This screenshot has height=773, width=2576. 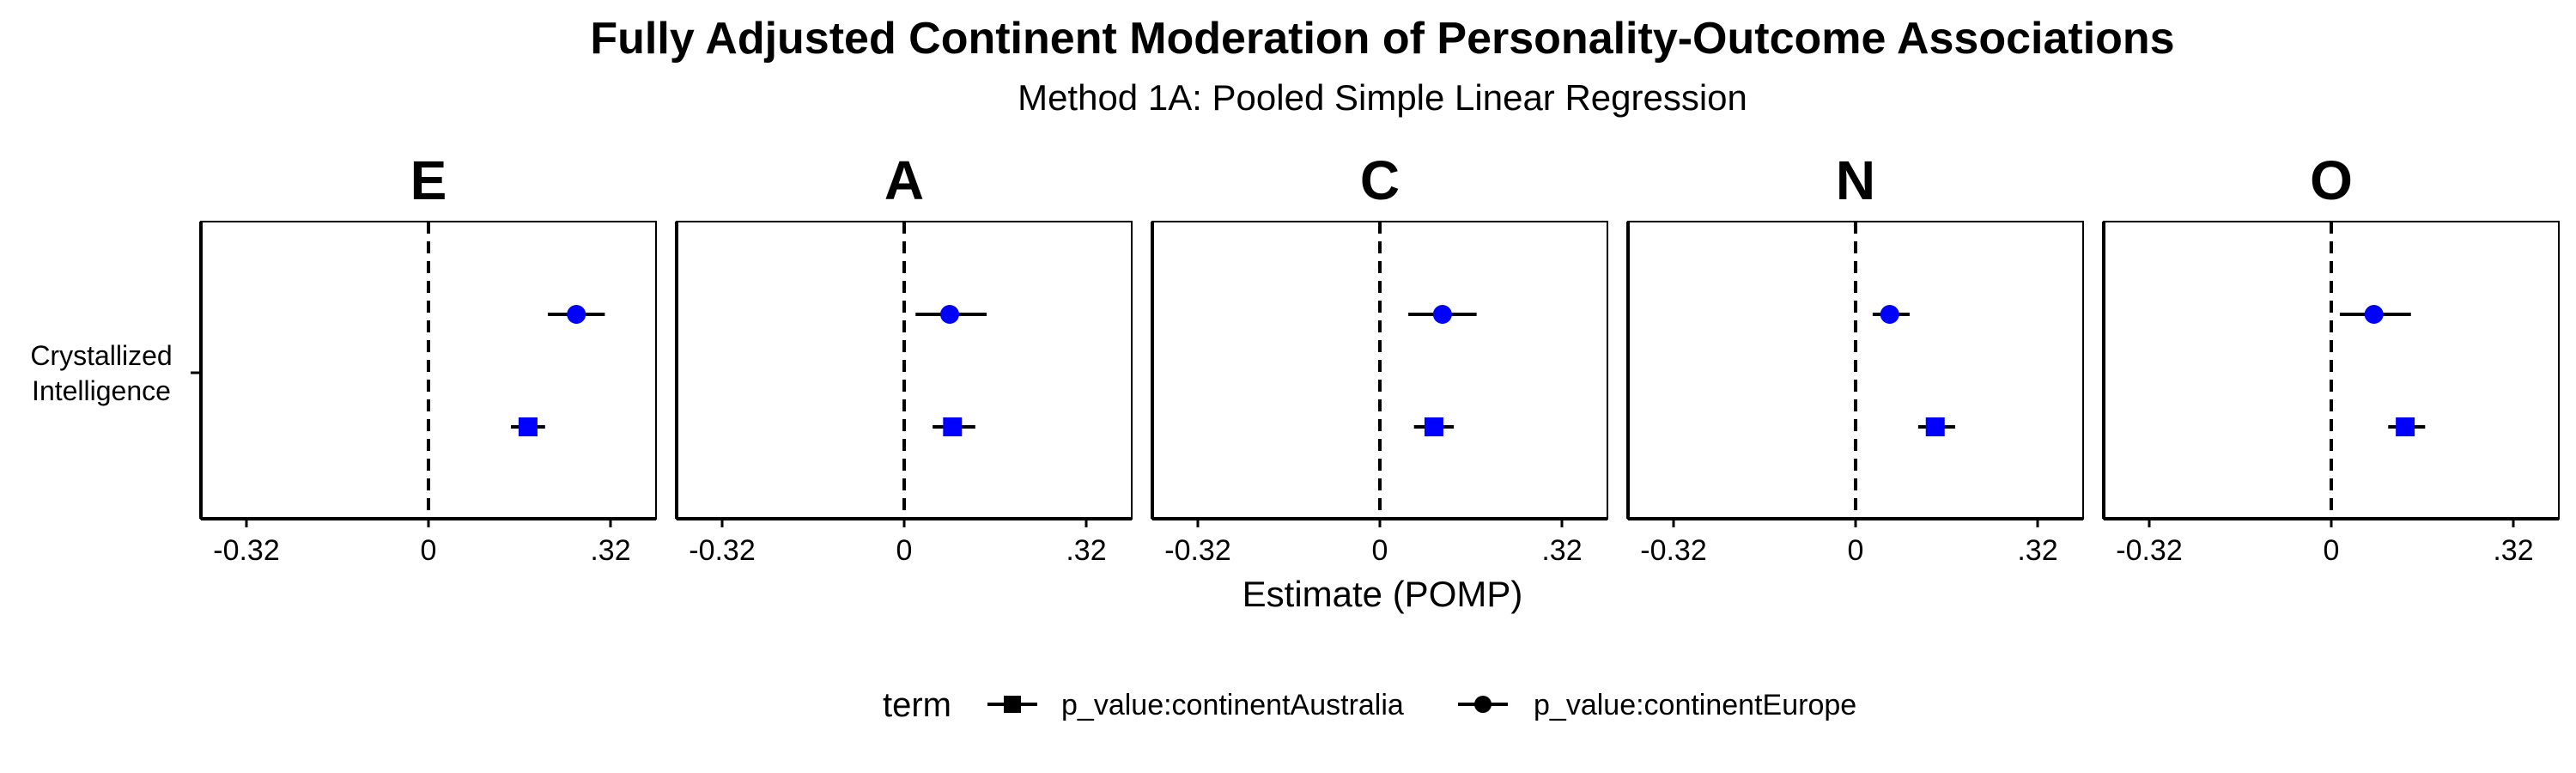 What do you see at coordinates (1013, 704) in the screenshot?
I see `legend-key-square-icon` at bounding box center [1013, 704].